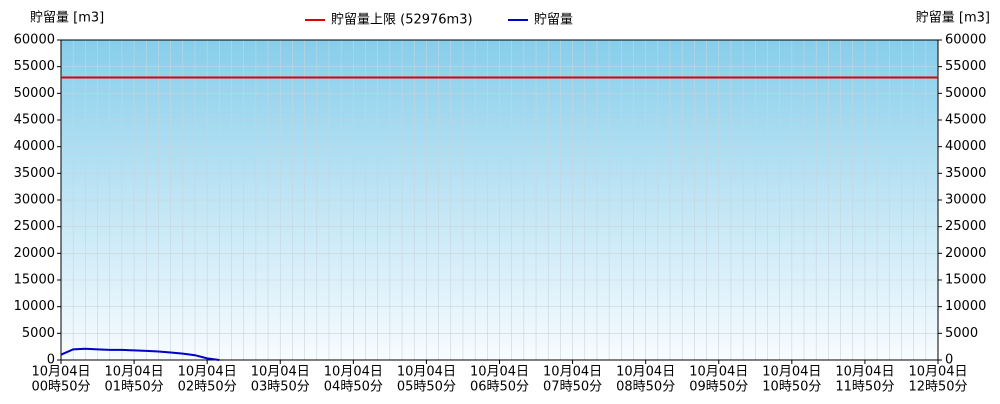 The image size is (1000, 404). Describe the element at coordinates (572, 387) in the screenshot. I see `x-tick-label: 07時50分` at that location.